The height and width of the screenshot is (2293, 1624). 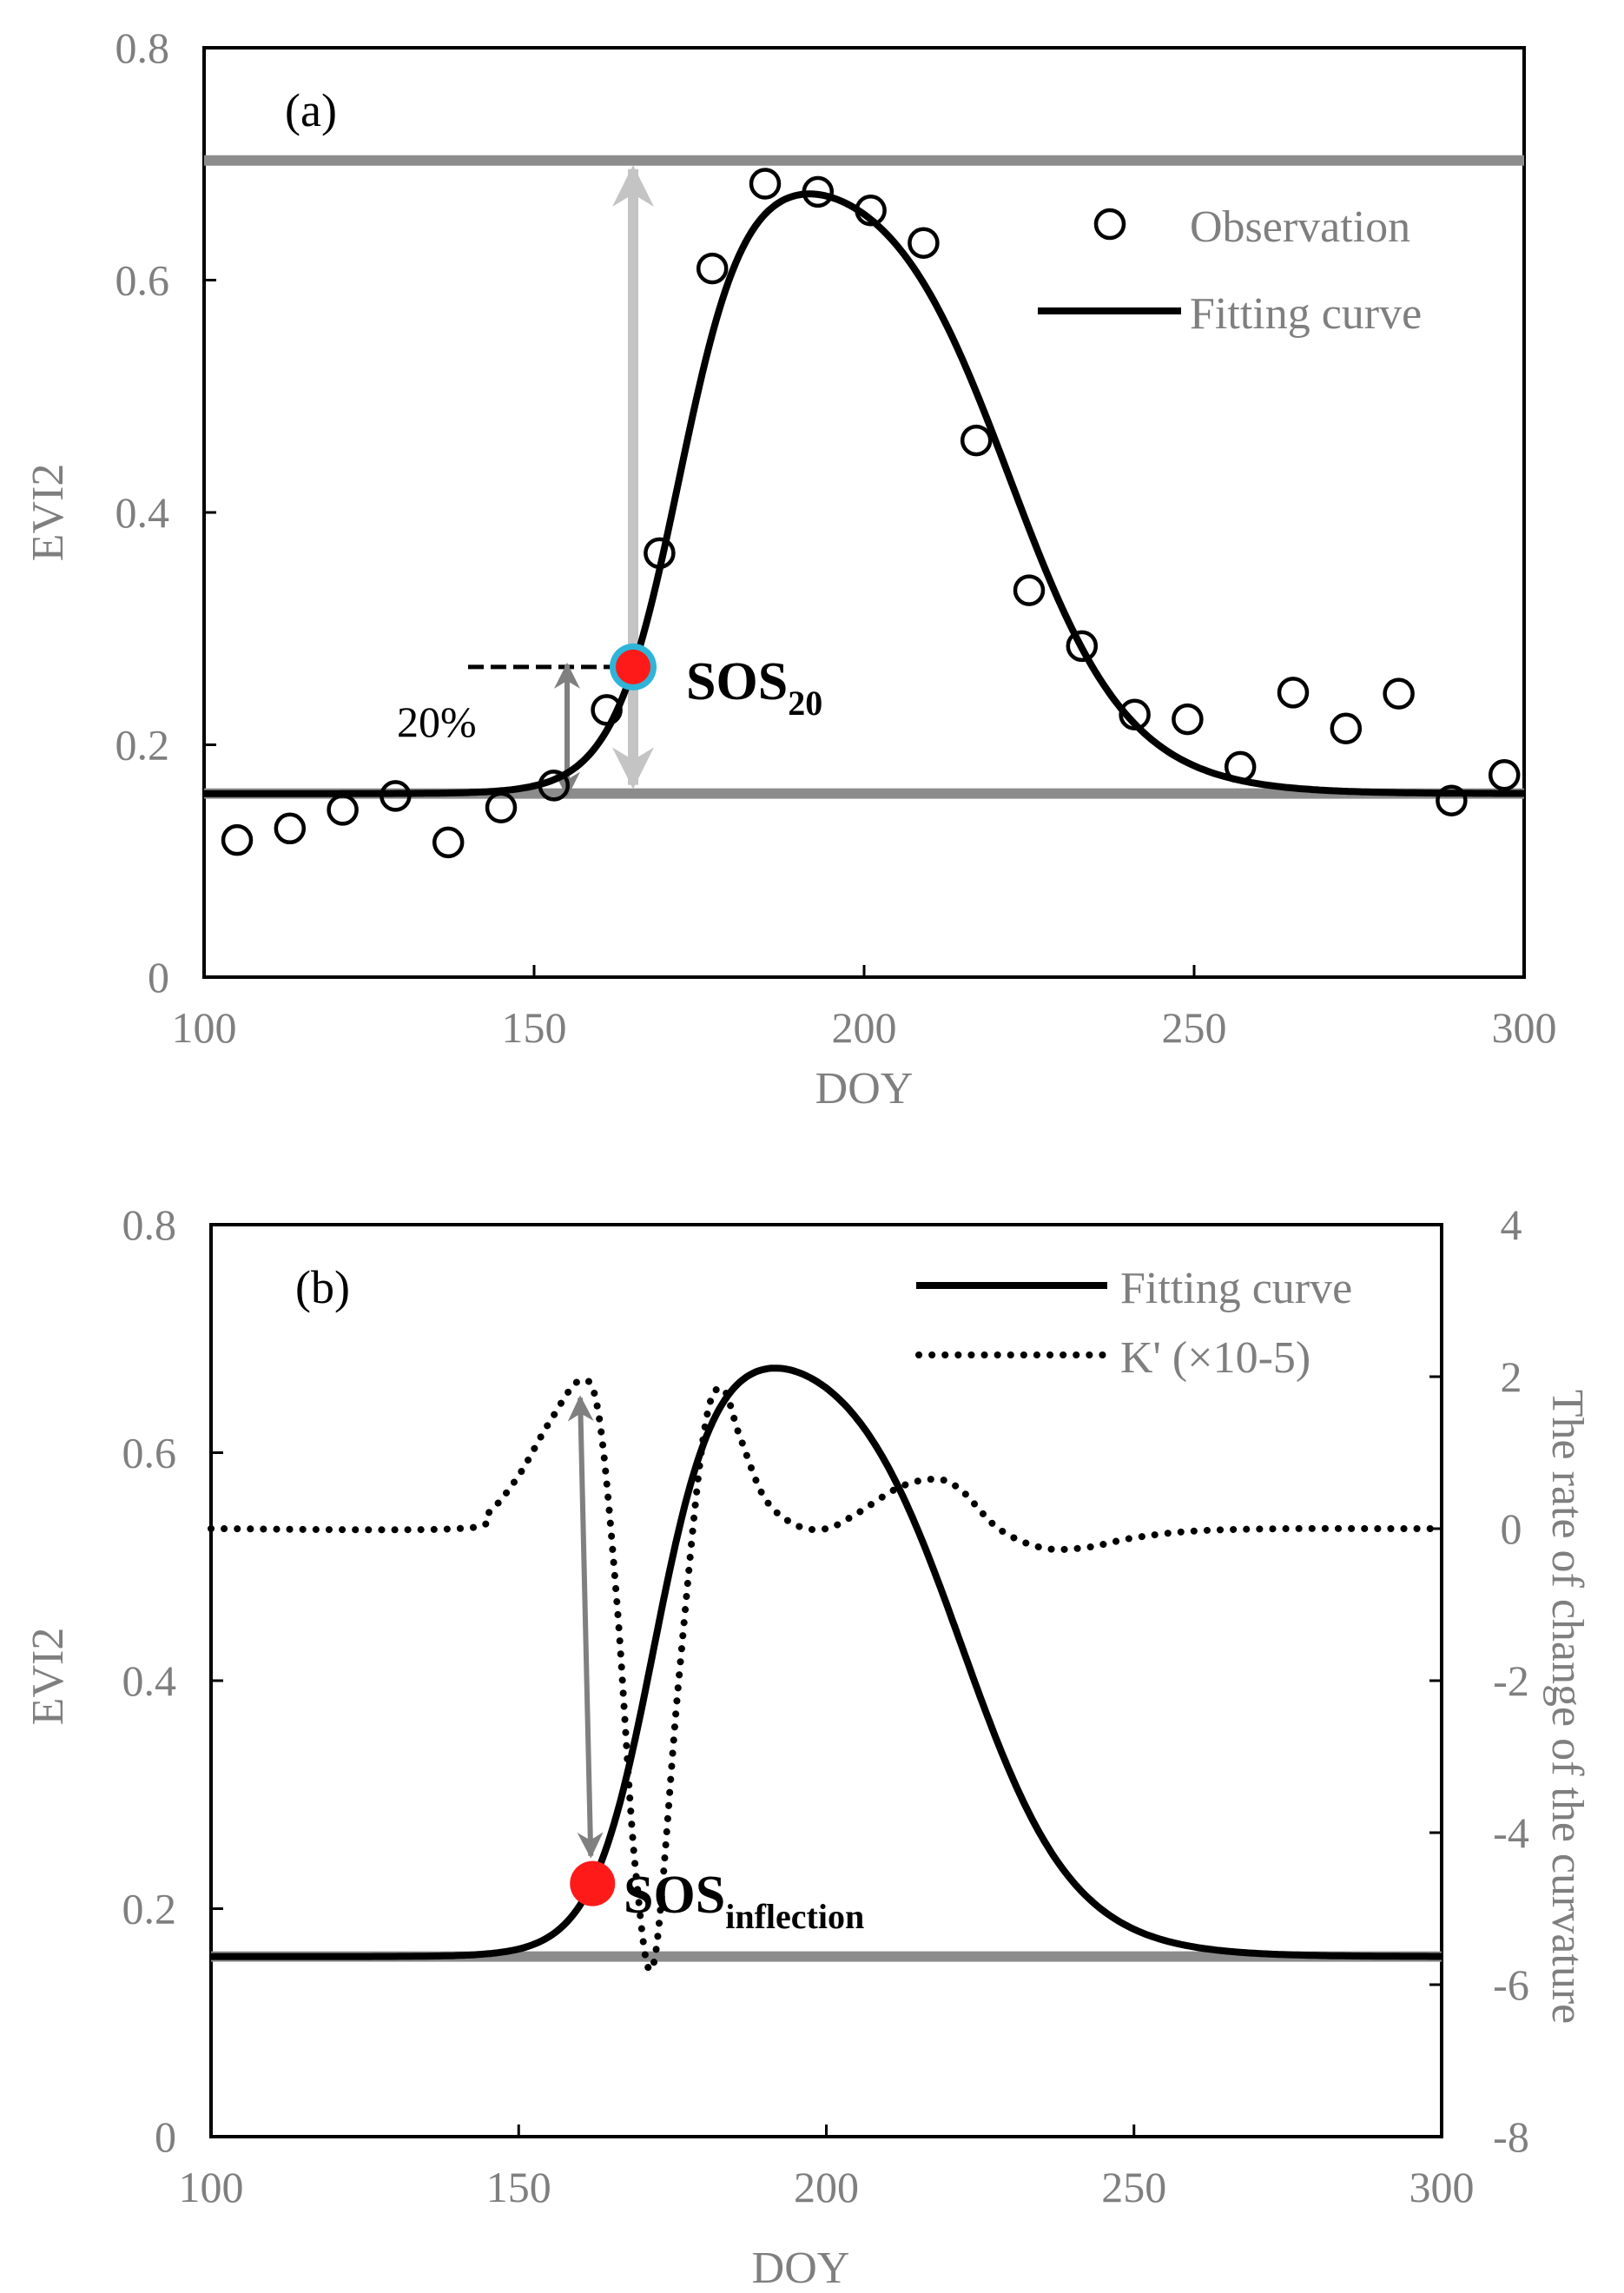 I want to click on y2-tick-label-b: 4, so click(x=1511, y=1224).